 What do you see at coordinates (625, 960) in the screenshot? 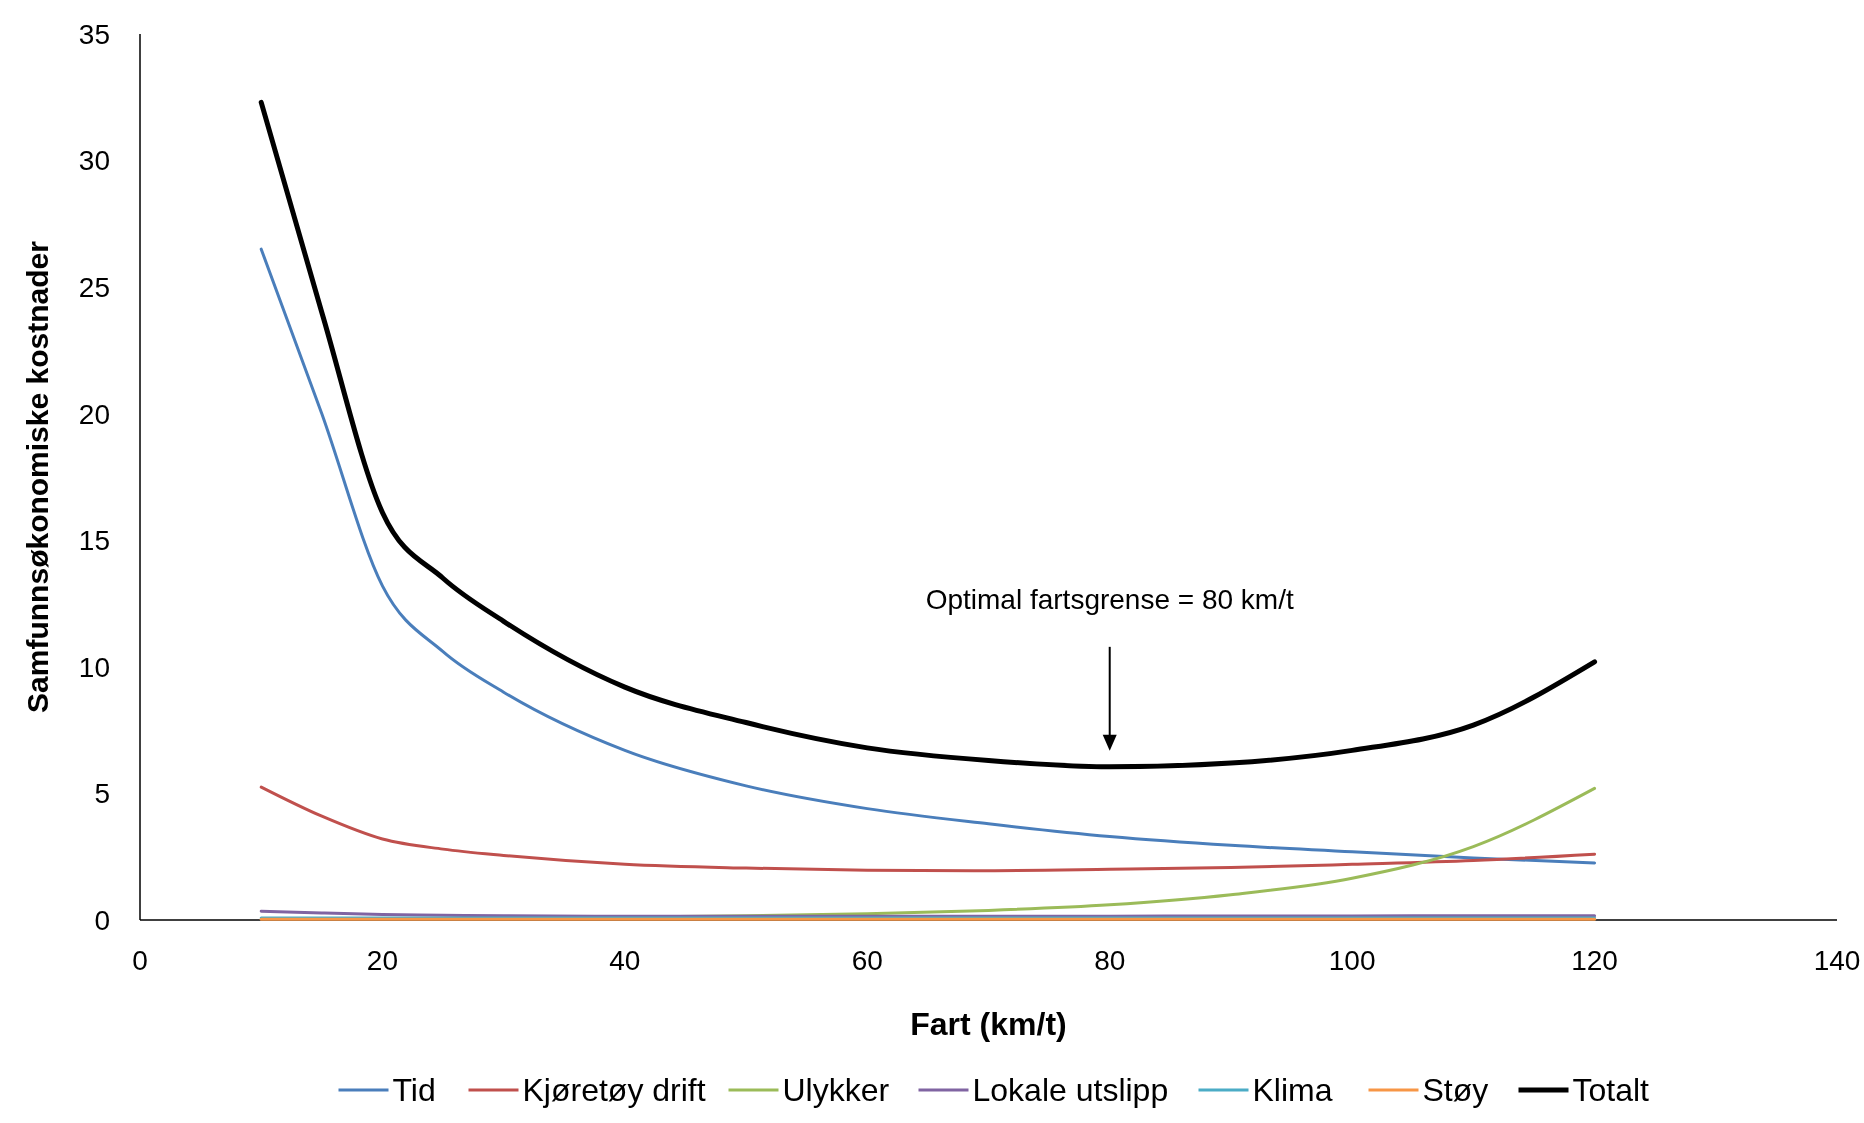
I see `x-tick-label: 40` at bounding box center [625, 960].